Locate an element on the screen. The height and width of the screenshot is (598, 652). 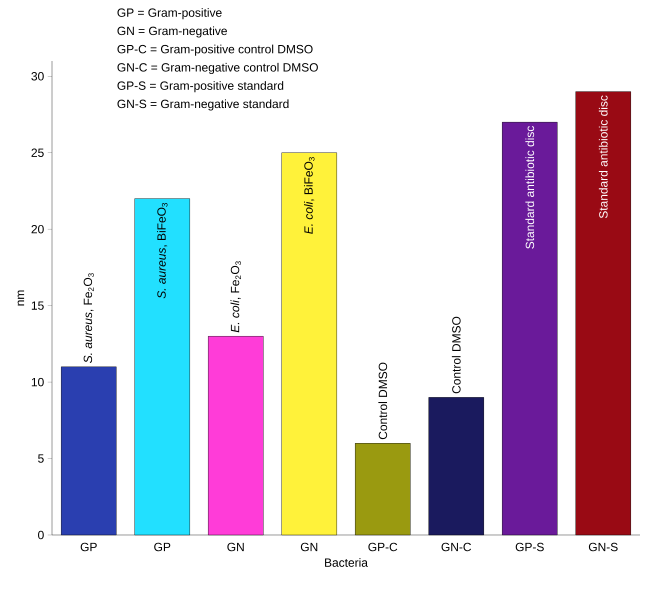
y-tick-label: 20 is located at coordinates (38, 229).